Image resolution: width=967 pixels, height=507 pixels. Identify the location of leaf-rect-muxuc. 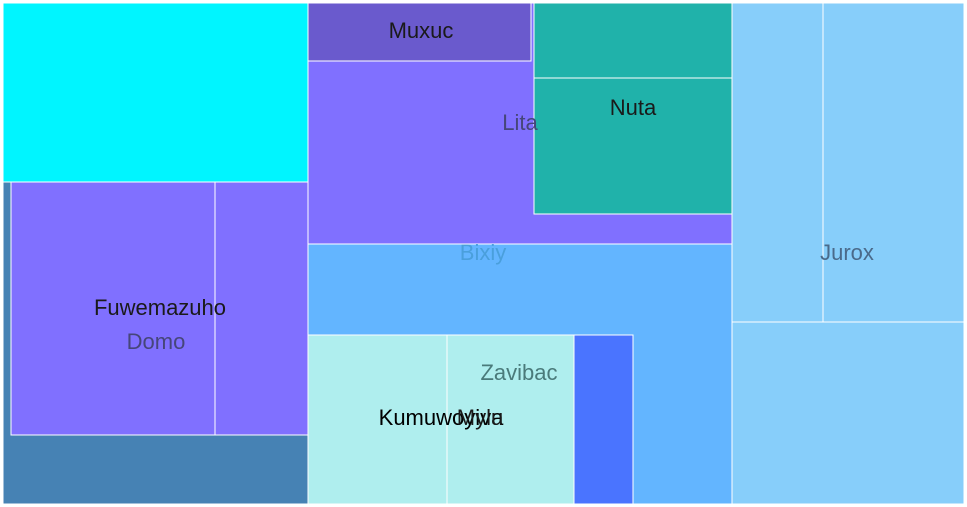
(419, 32).